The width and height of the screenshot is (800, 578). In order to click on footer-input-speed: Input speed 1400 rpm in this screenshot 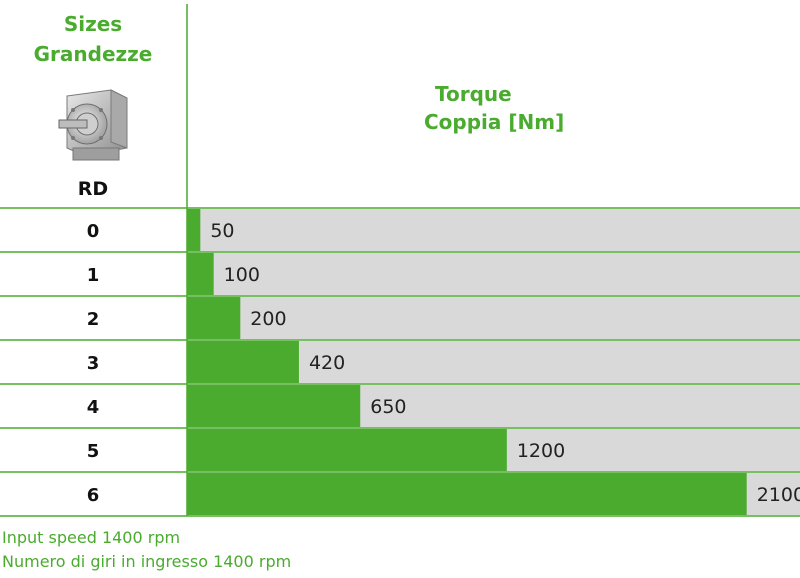, I will do `click(91, 537)`.